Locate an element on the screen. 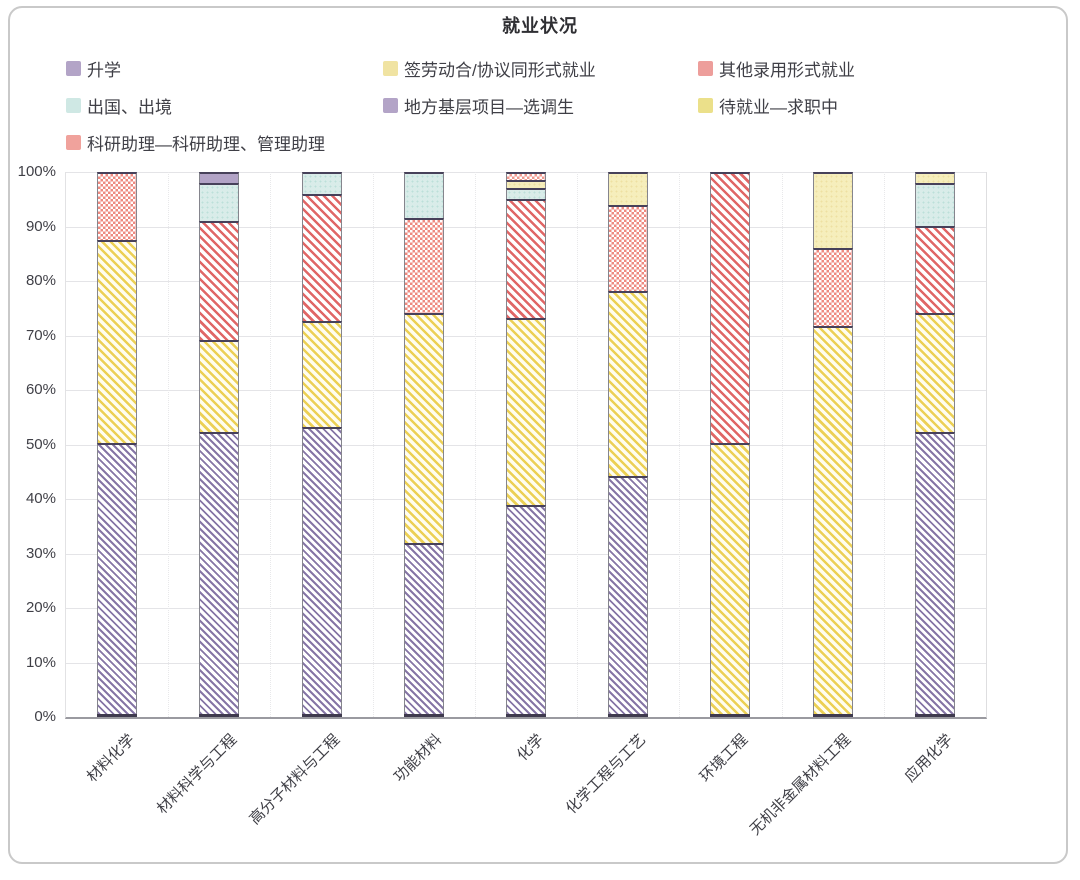 Image resolution: width=1080 pixels, height=880 pixels. chart-title: 就业状况 is located at coordinates (540, 26).